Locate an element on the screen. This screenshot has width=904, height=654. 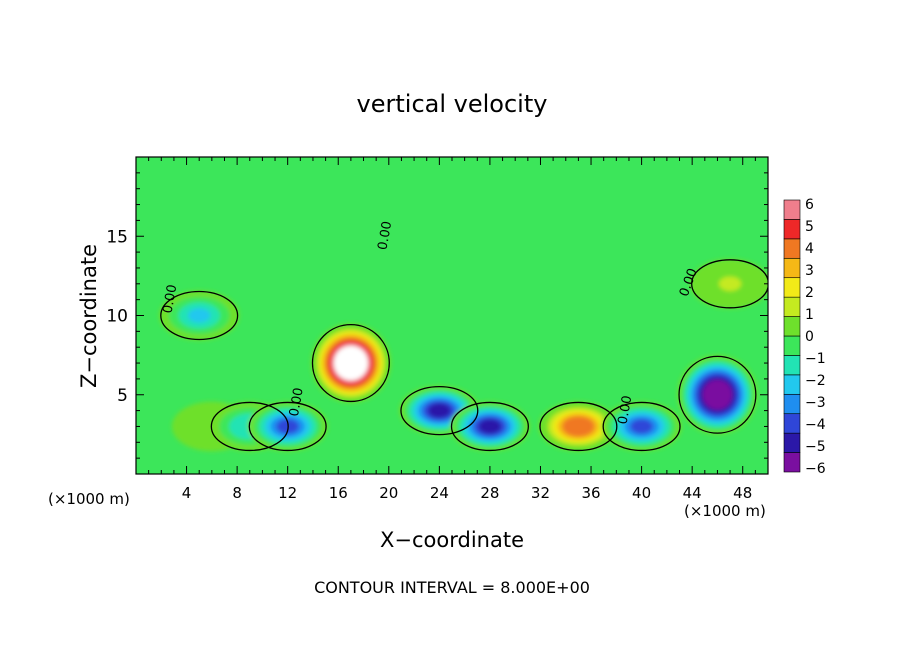
colorbar-label-9: −3 is located at coordinates (815, 403).